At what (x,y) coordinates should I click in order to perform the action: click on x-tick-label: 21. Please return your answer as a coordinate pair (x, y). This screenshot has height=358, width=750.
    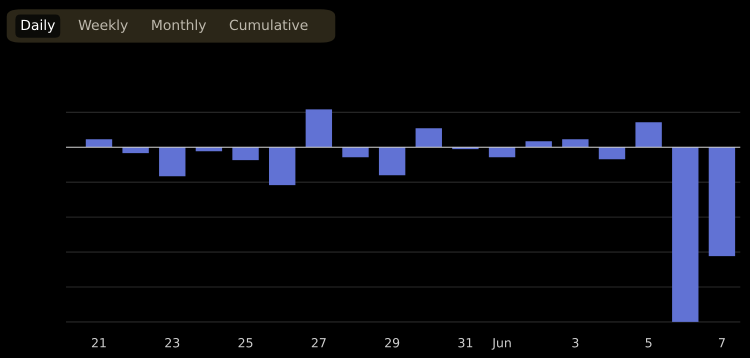
    Looking at the image, I should click on (99, 343).